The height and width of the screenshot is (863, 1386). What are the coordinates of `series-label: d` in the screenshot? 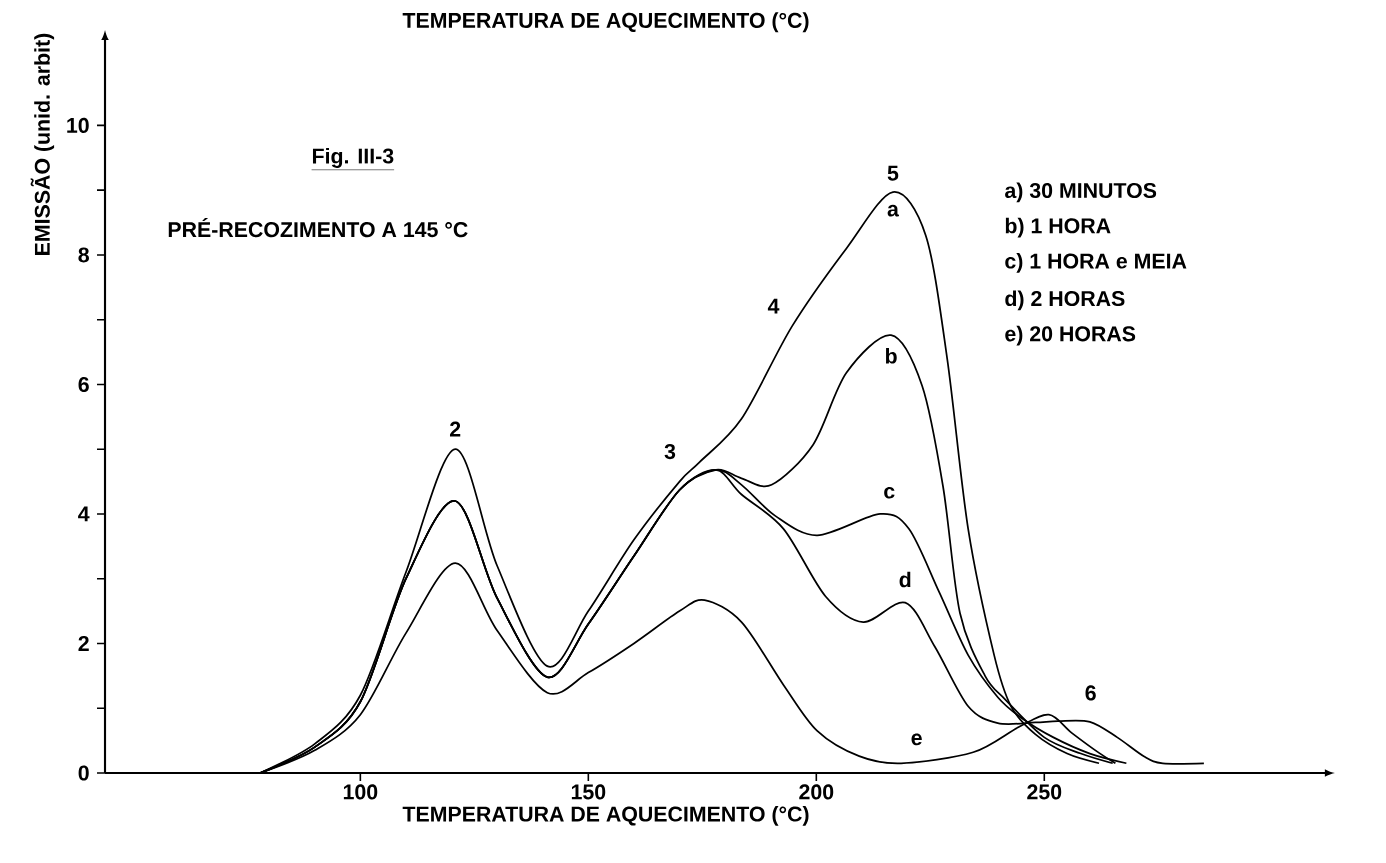 It's located at (905, 579).